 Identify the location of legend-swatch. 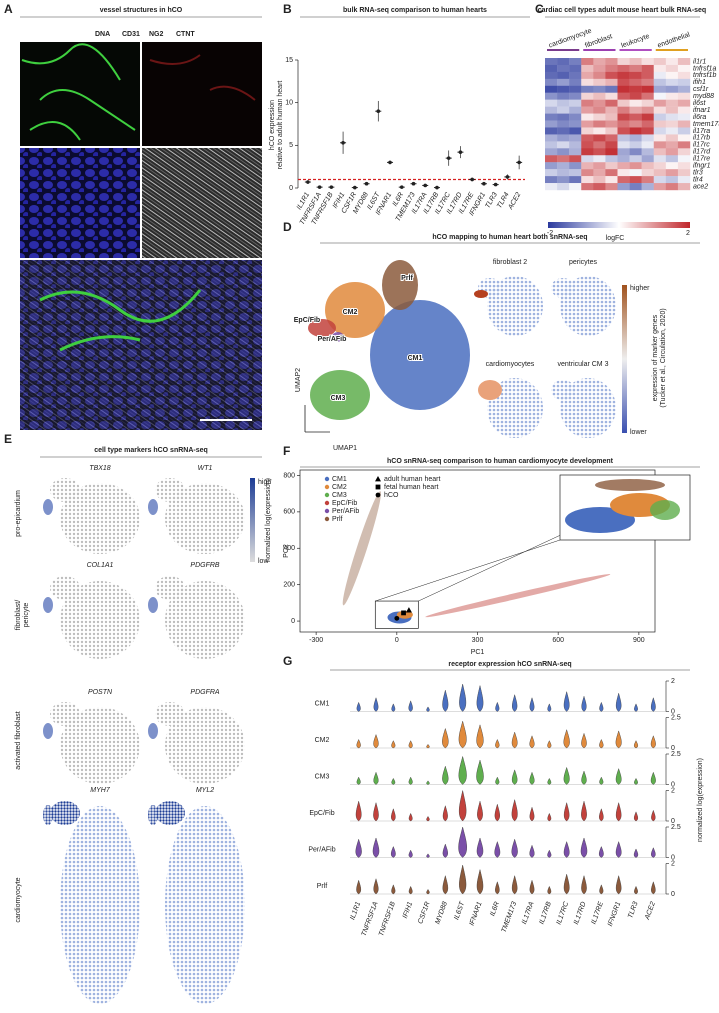
(327, 503).